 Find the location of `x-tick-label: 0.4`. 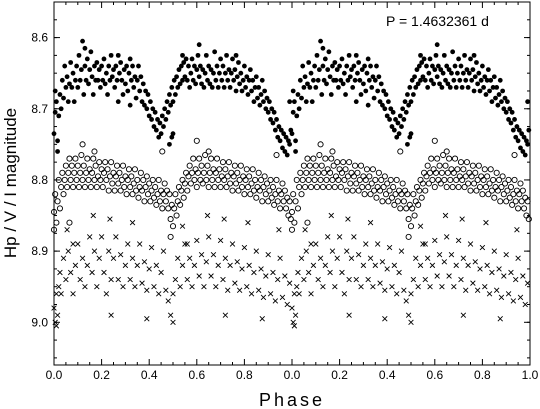

x-tick-label: 0.4 is located at coordinates (149, 375).